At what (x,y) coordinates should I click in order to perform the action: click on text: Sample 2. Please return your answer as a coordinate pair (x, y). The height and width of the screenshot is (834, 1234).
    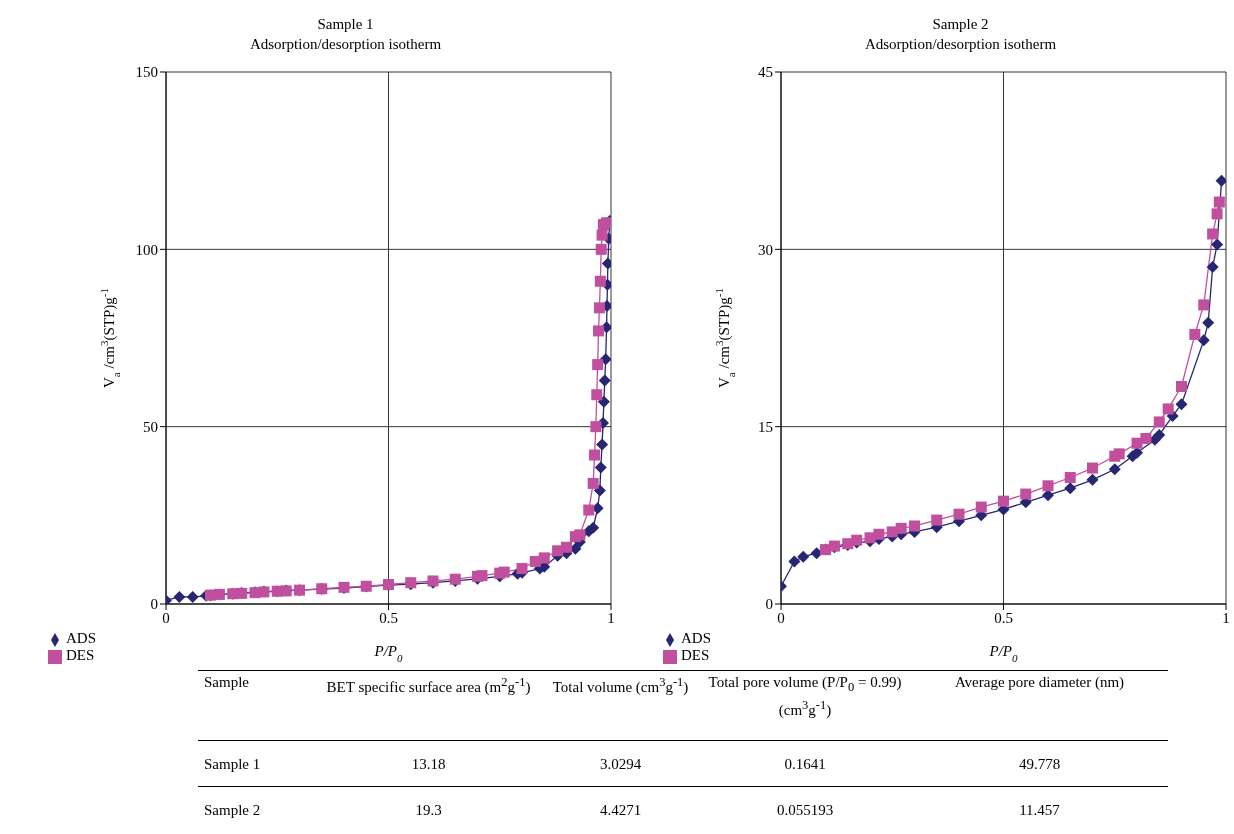
    Looking at the image, I should click on (232, 810).